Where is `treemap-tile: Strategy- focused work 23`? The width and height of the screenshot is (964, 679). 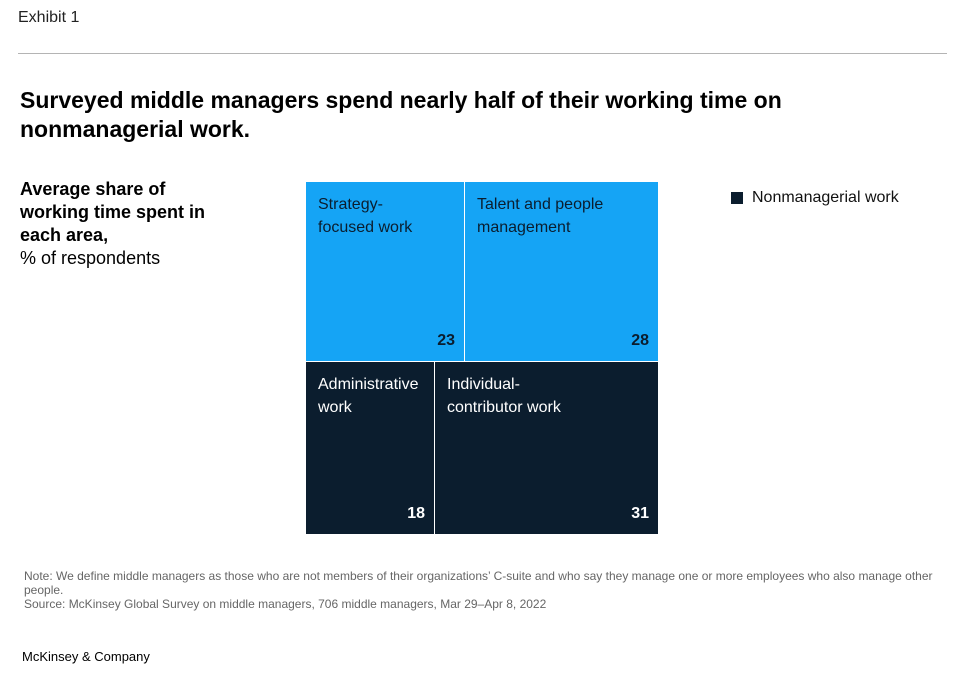
treemap-tile: Strategy- focused work 23 is located at coordinates (385, 272).